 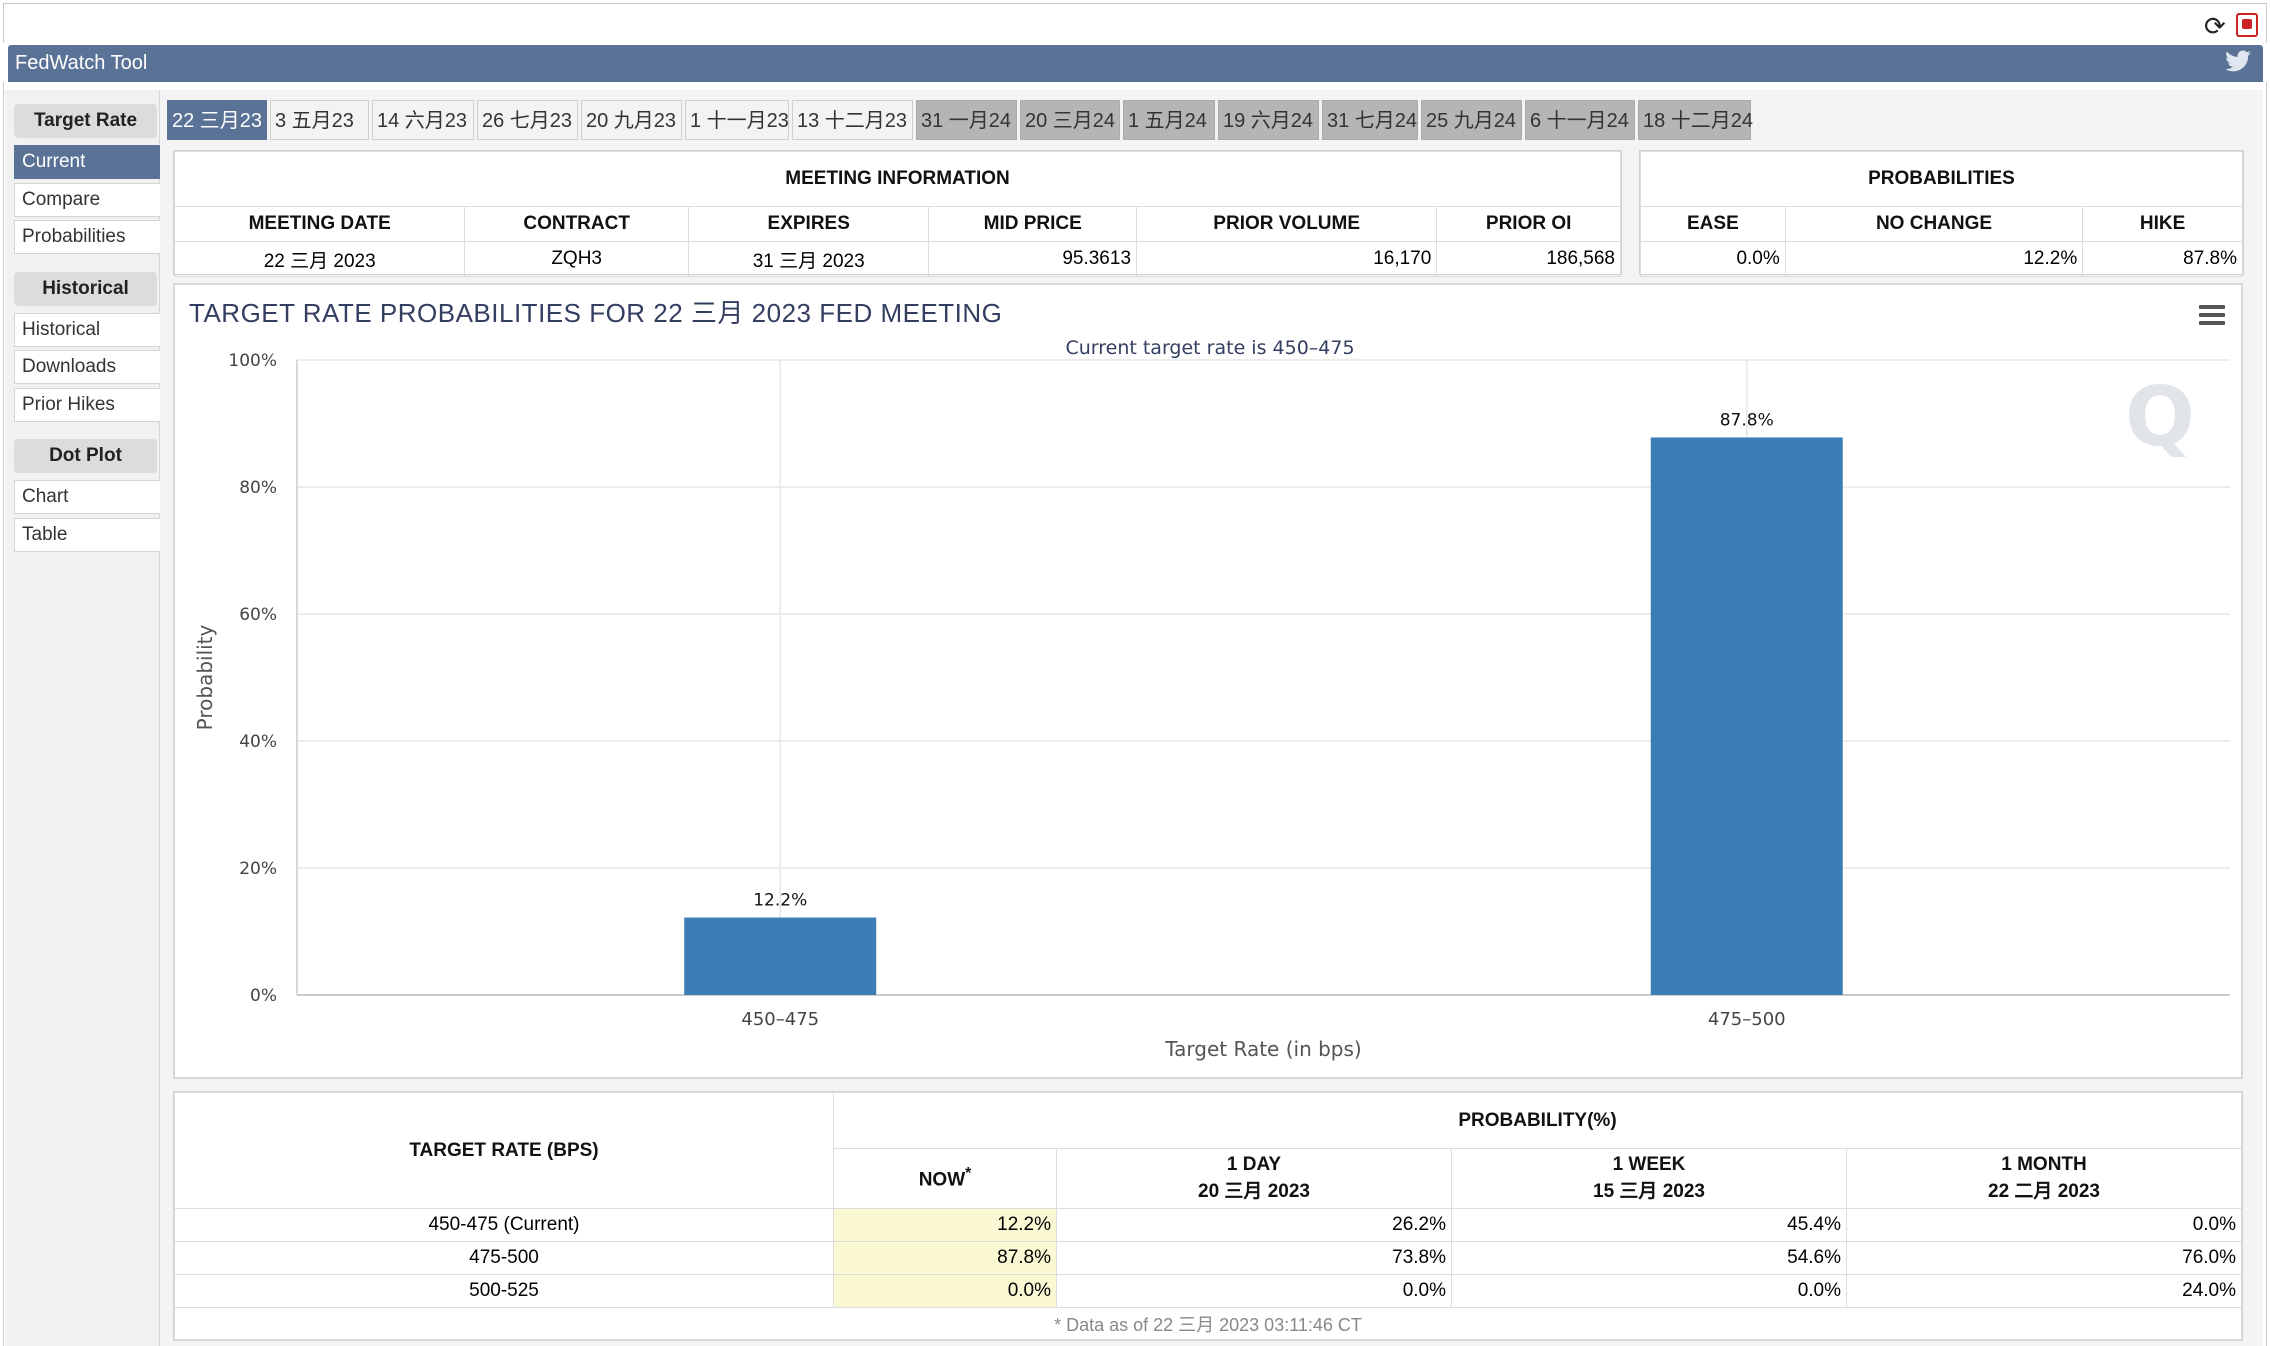 I want to click on table-row: 450-475 (Current) 12.2% 26.2% 45.4% 0.0%, so click(x=1208, y=1225).